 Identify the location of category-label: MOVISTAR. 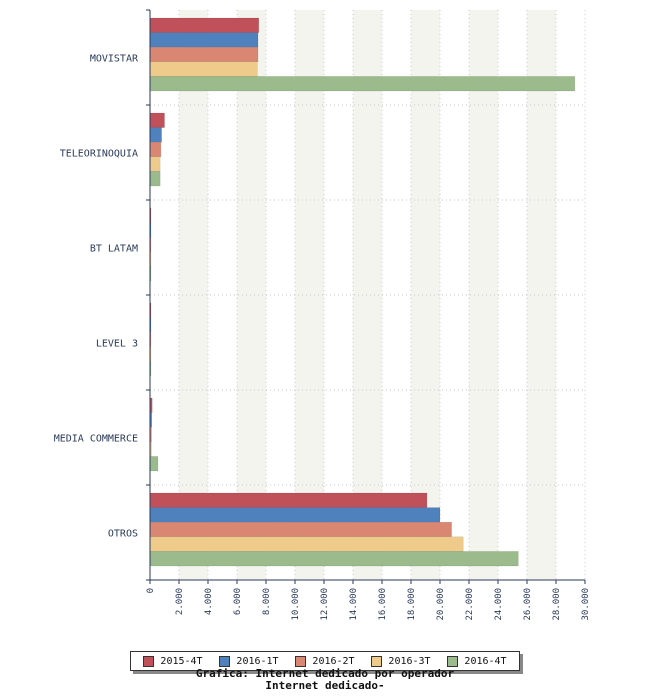
(114, 59).